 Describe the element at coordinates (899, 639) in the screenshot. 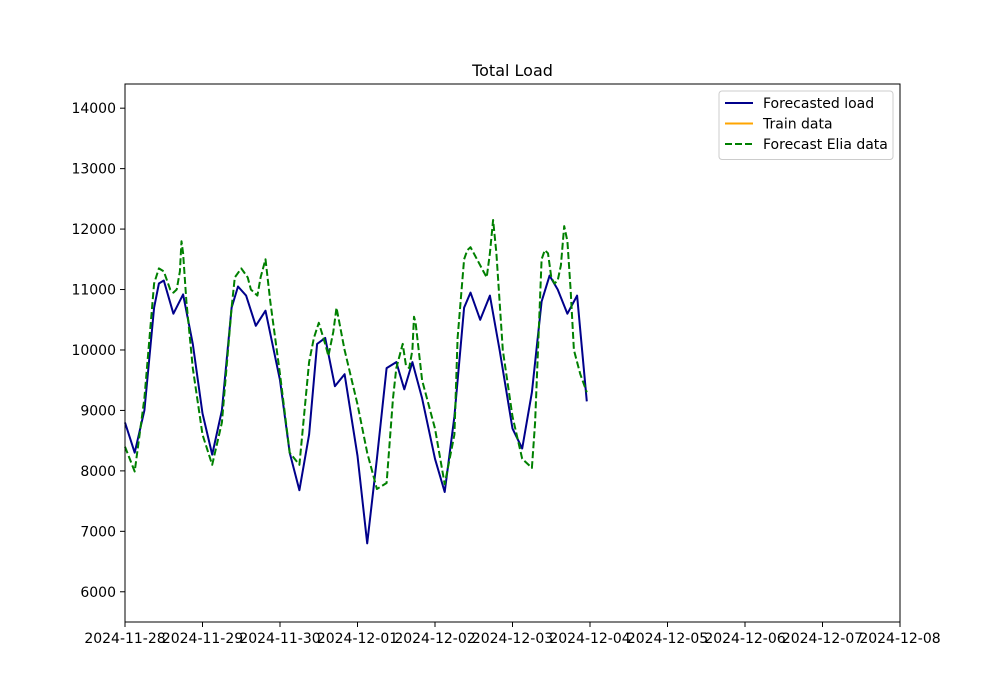

I see `x-tick-label: 2024-12-08` at that location.